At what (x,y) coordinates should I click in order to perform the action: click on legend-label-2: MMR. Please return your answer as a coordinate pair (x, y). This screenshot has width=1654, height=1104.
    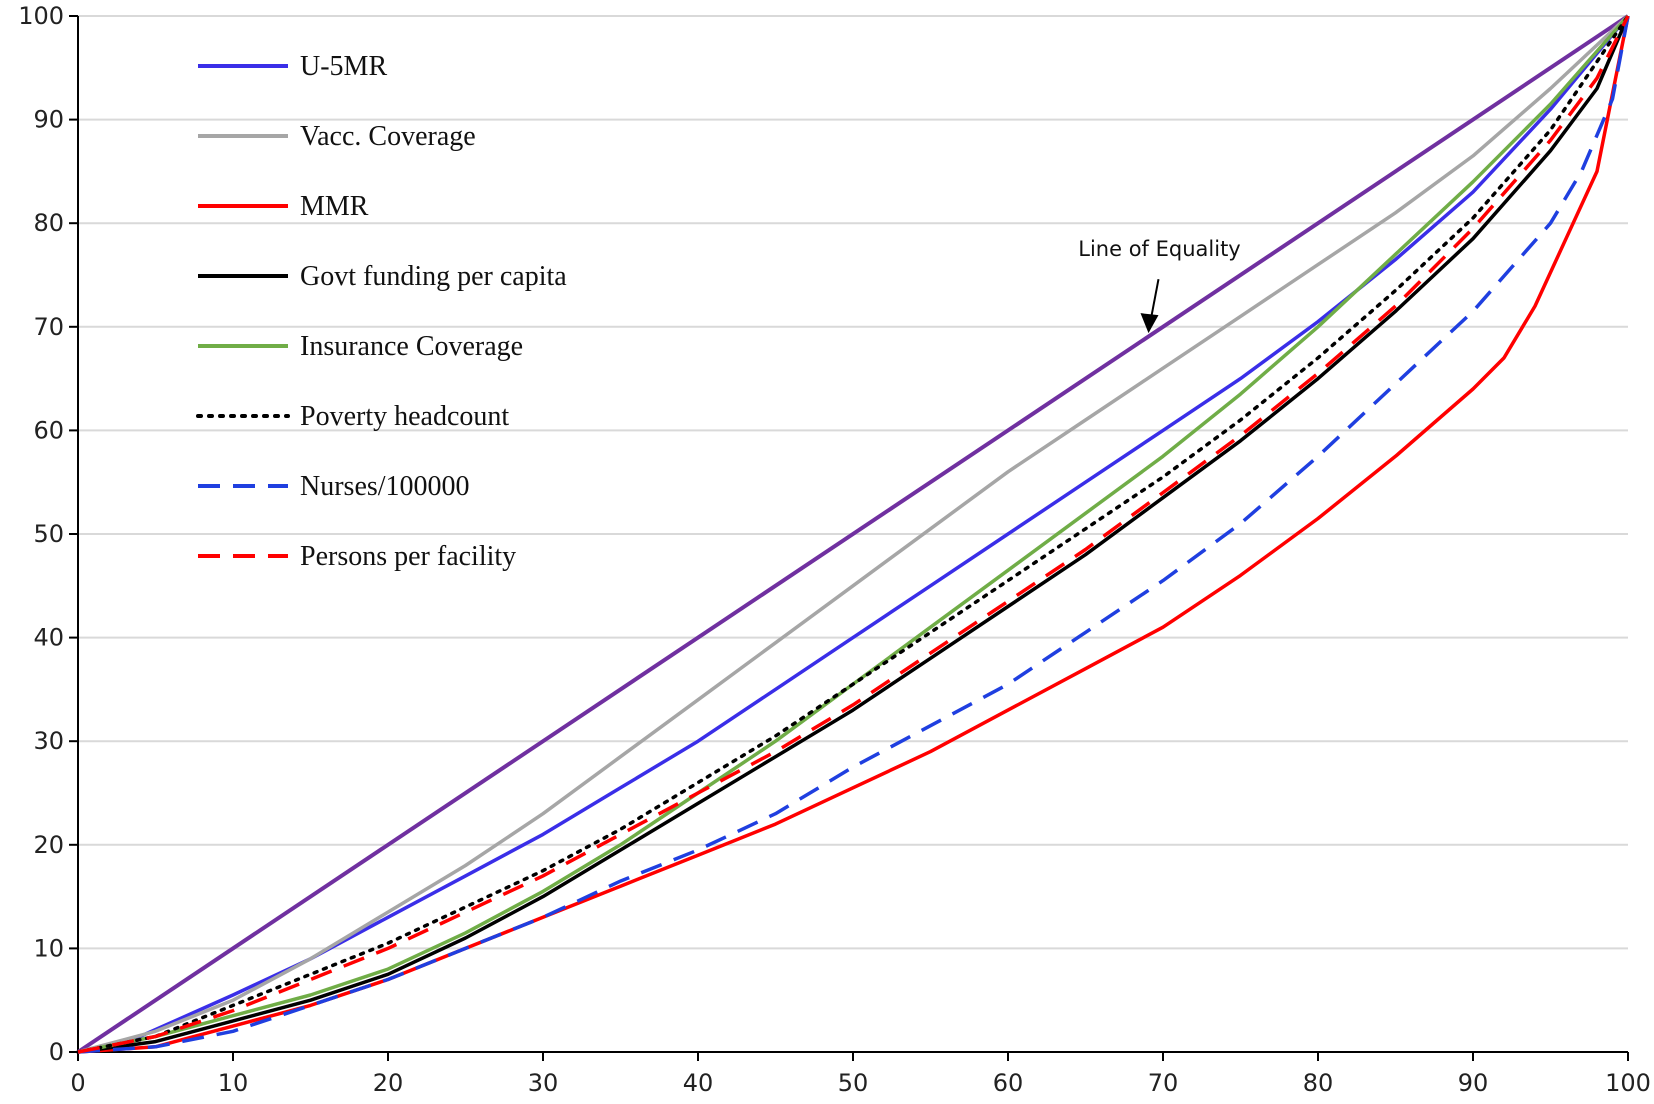
    Looking at the image, I should click on (334, 206).